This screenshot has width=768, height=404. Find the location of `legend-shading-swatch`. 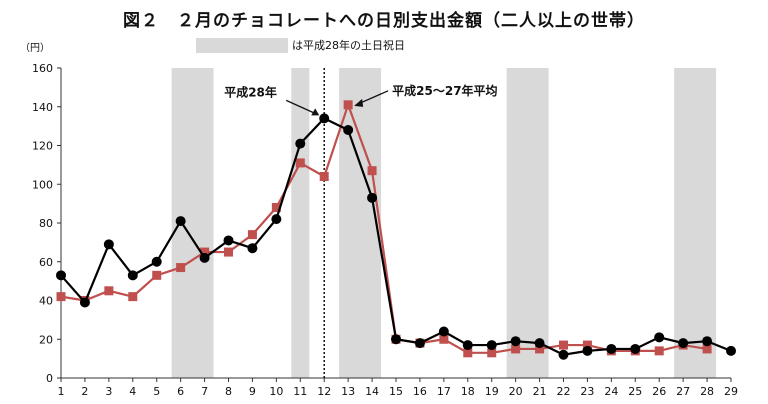

legend-shading-swatch is located at coordinates (242, 45).